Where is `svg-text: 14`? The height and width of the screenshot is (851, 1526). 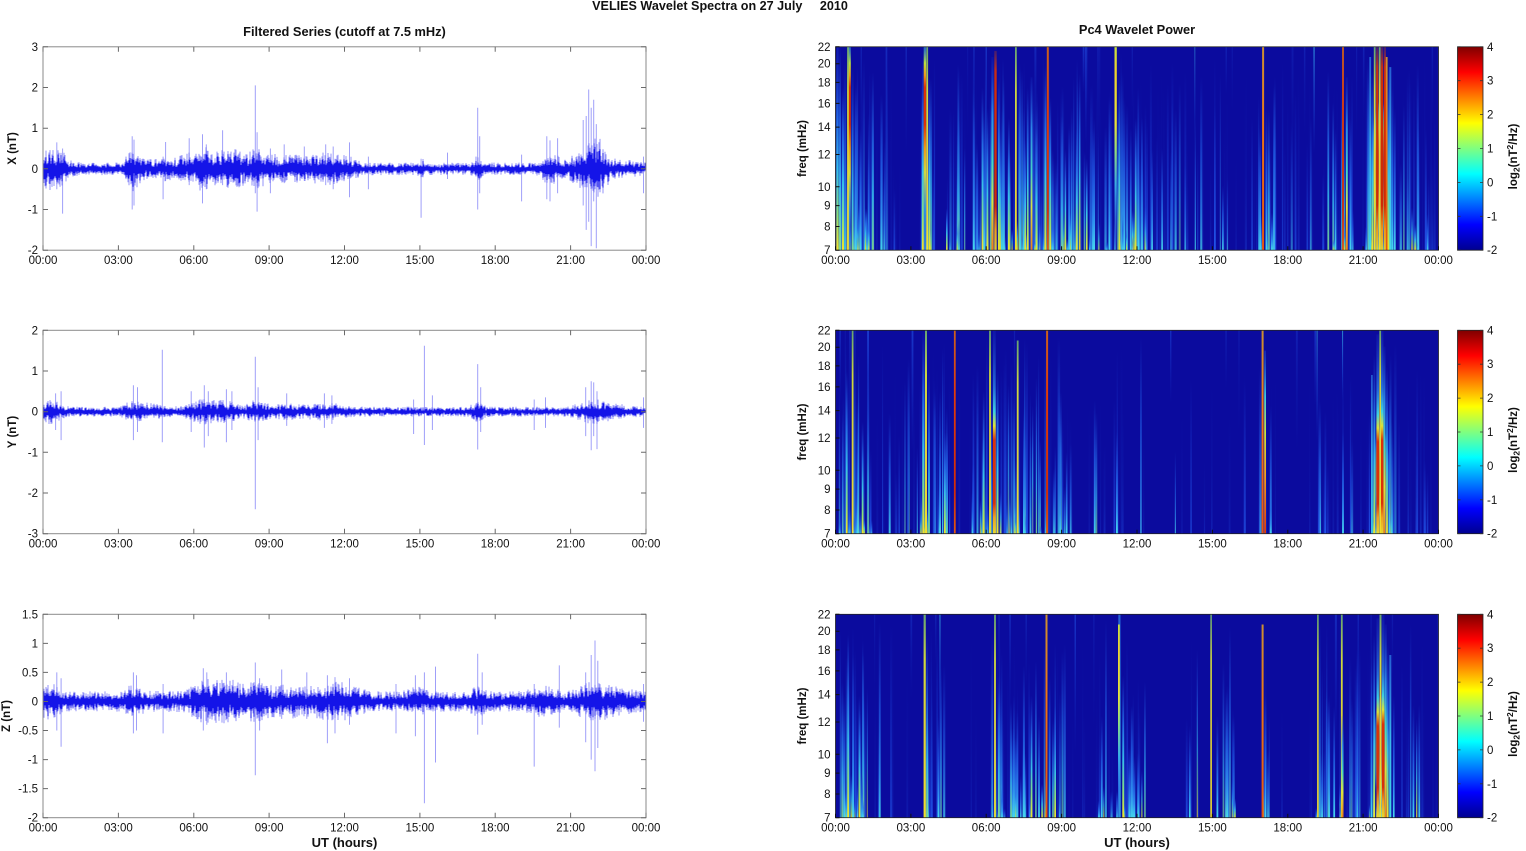 svg-text: 14 is located at coordinates (824, 412).